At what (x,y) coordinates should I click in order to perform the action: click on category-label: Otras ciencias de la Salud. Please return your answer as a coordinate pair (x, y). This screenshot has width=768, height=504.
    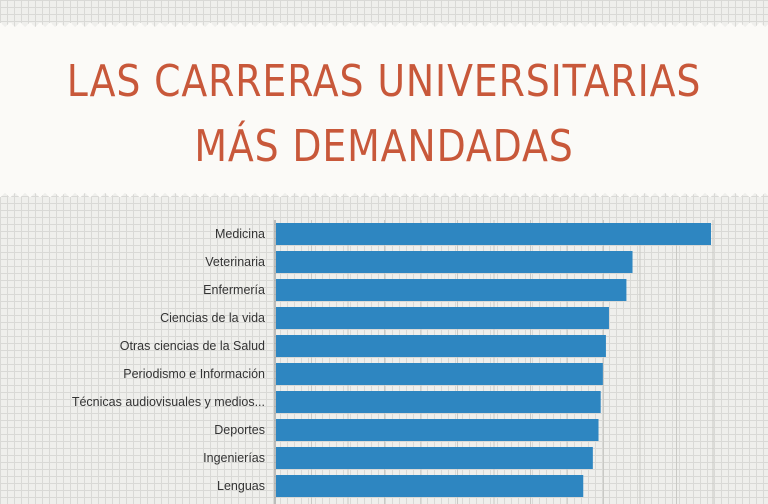
    Looking at the image, I should click on (192, 346).